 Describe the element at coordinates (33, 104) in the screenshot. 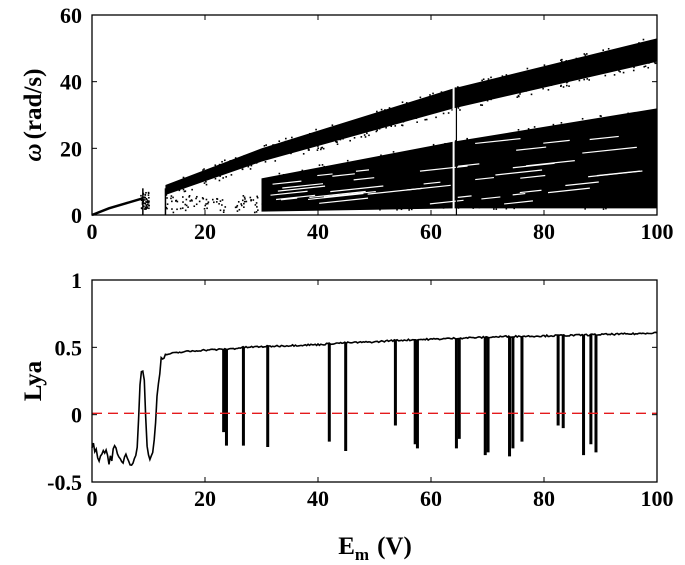

I see `top-y-axis-label-unit: (rad/s)` at that location.